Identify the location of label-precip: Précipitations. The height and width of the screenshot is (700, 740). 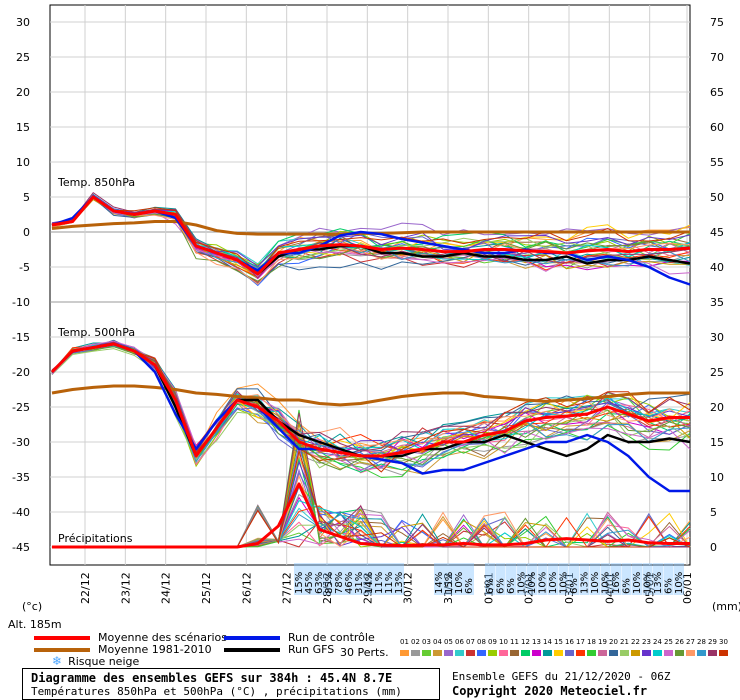
(95, 538).